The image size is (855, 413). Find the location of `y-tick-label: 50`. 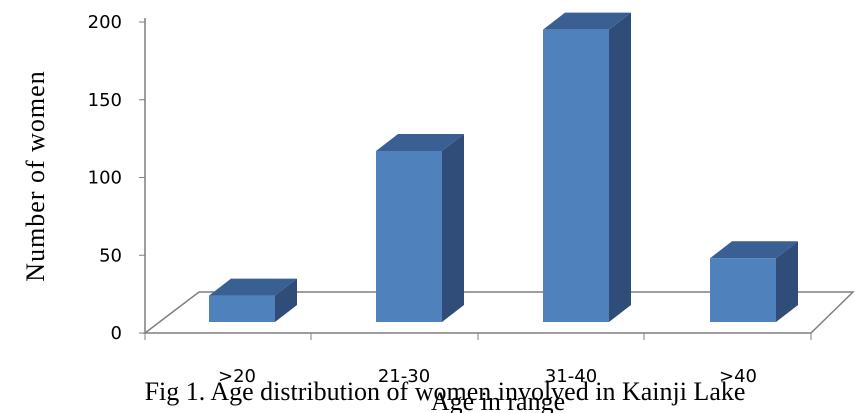

y-tick-label: 50 is located at coordinates (110, 255).